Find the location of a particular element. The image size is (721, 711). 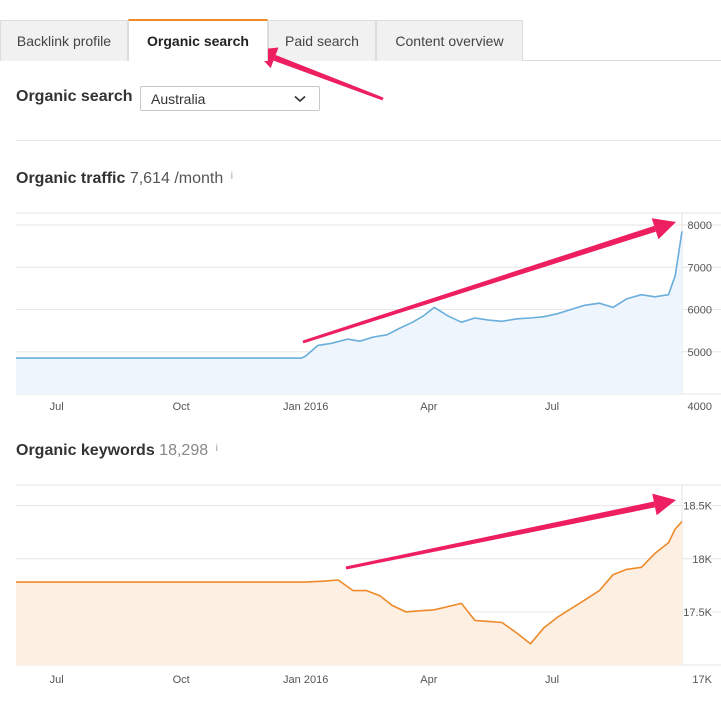

tab-paid-search: Paid search is located at coordinates (322, 40).